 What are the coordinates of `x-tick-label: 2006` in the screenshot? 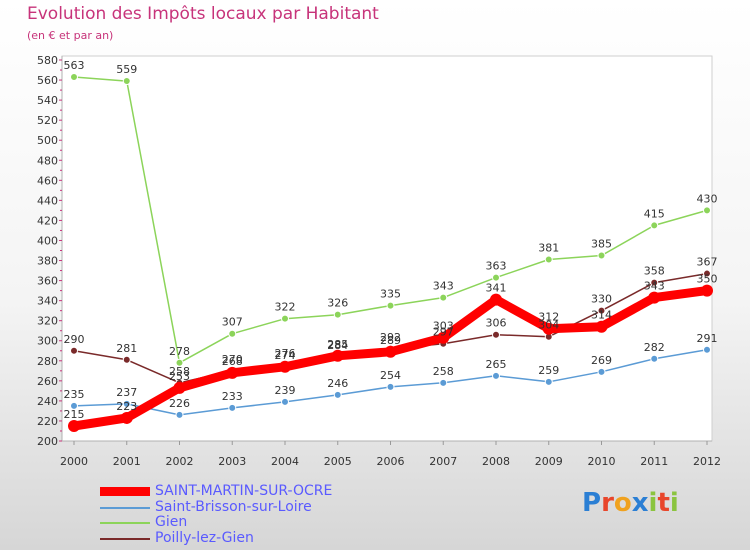 It's located at (391, 461).